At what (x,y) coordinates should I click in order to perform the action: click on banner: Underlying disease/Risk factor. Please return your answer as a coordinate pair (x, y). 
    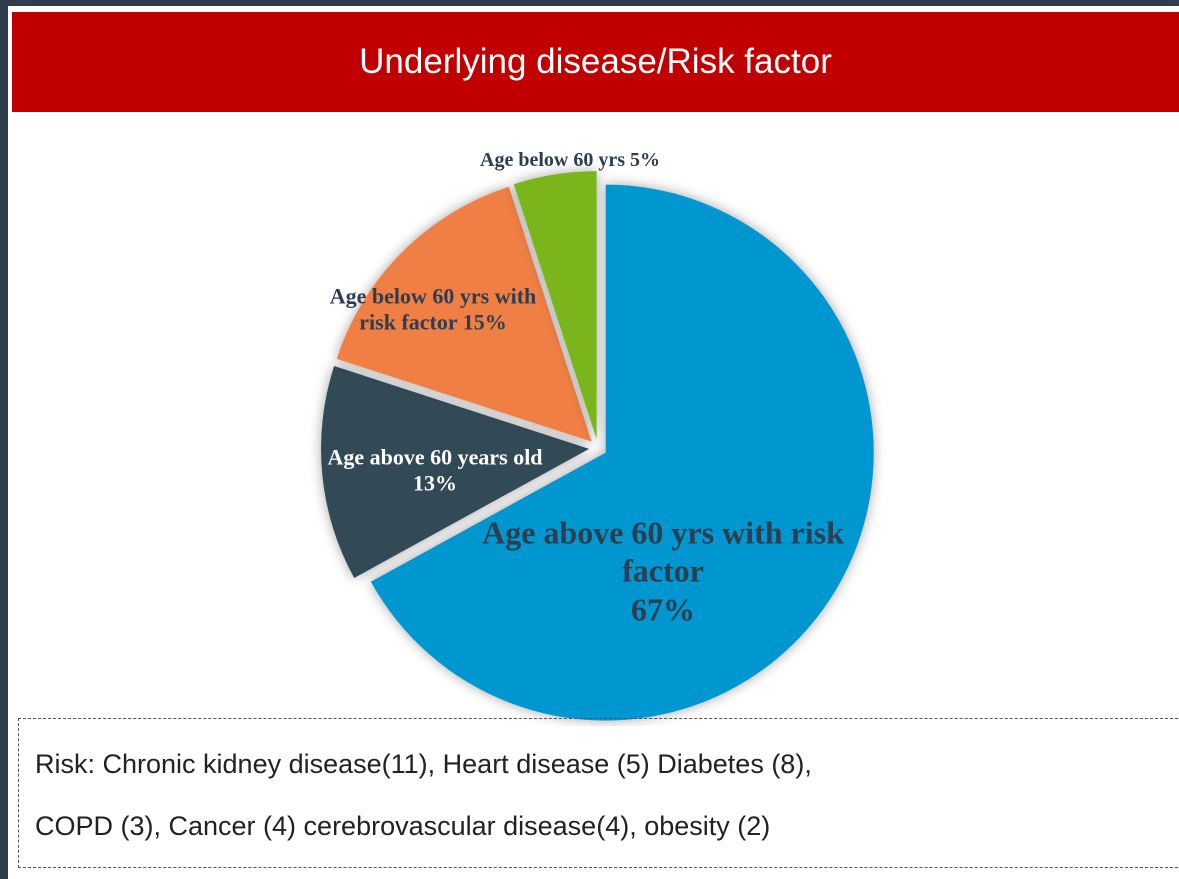
    Looking at the image, I should click on (595, 62).